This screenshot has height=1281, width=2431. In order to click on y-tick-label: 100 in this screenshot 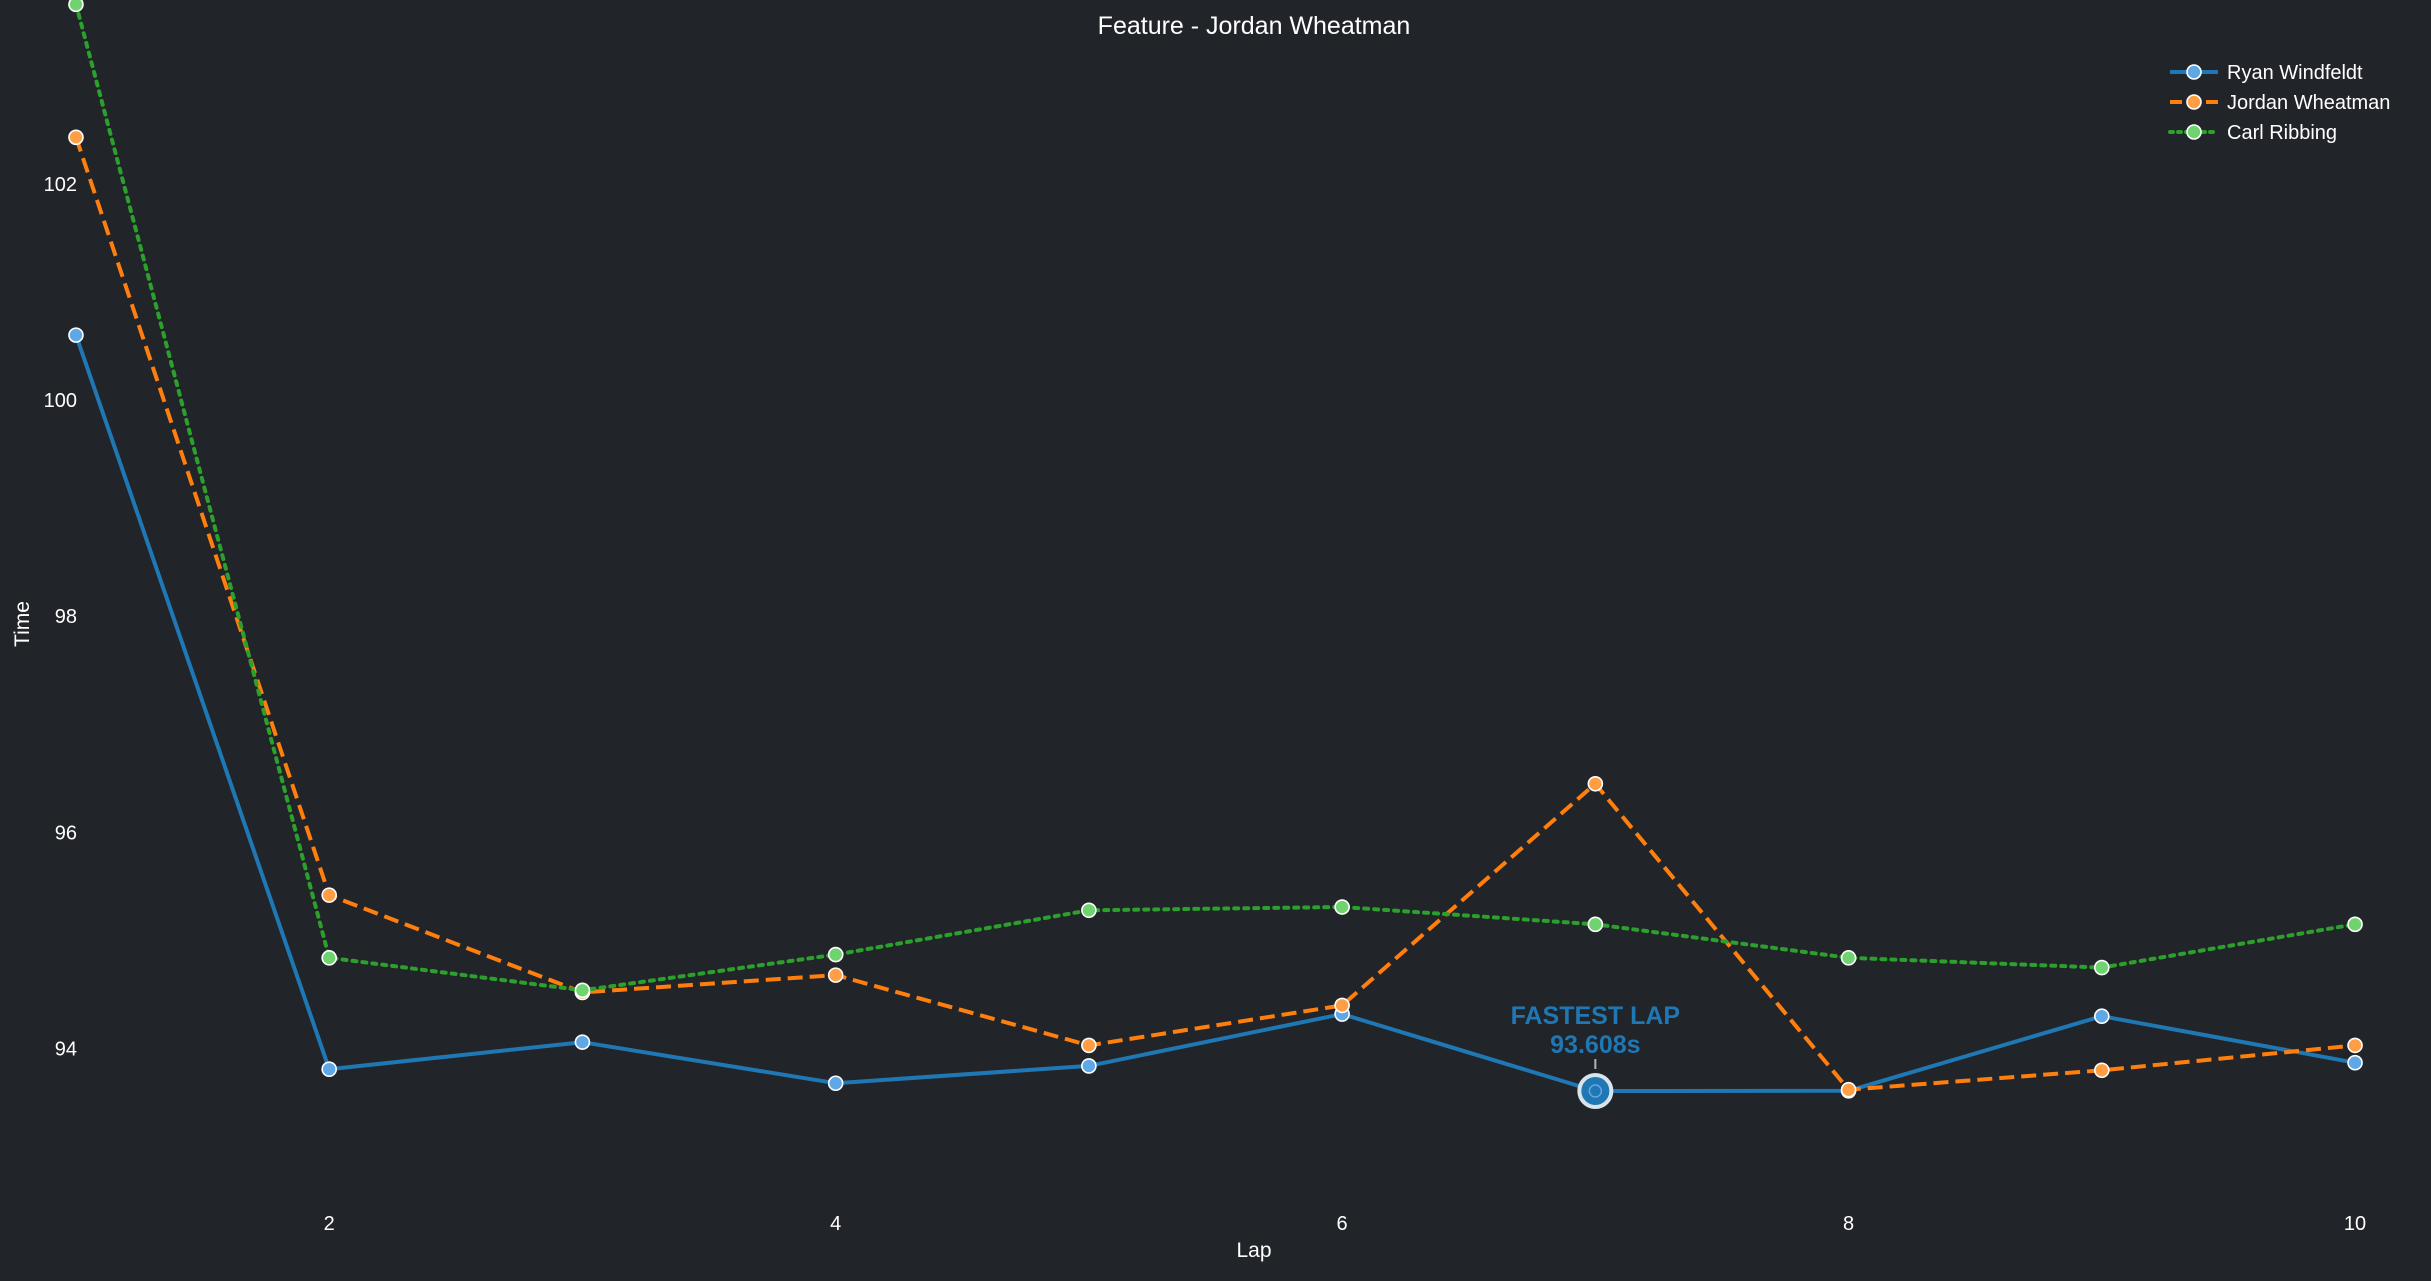, I will do `click(60, 401)`.